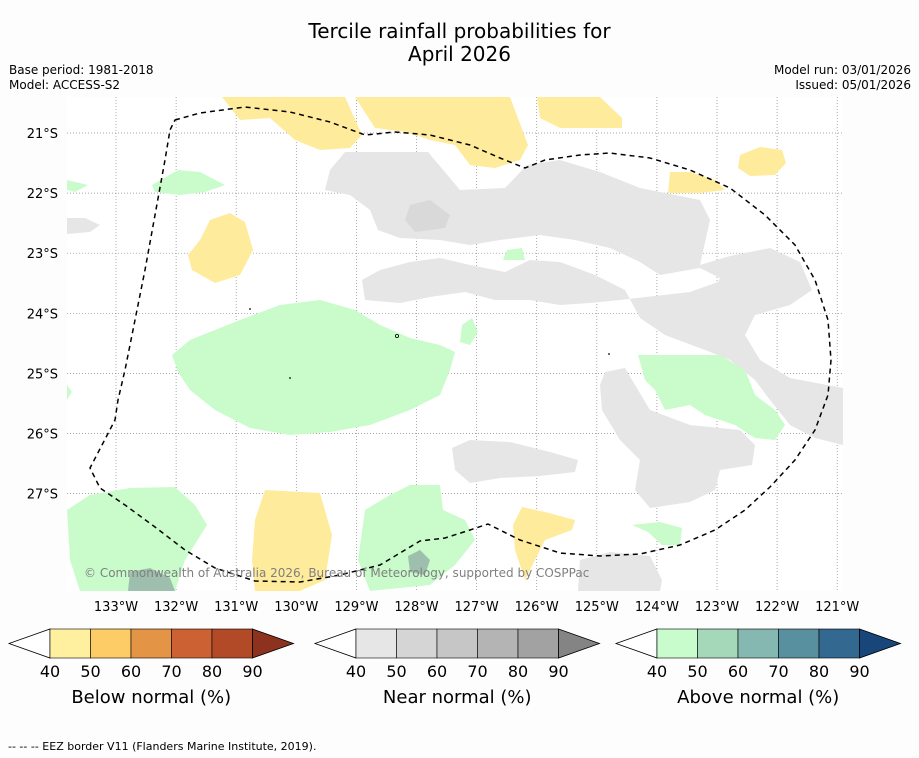 The image size is (919, 758). What do you see at coordinates (81, 70) in the screenshot?
I see `base-period: Base period: 1981-2018` at bounding box center [81, 70].